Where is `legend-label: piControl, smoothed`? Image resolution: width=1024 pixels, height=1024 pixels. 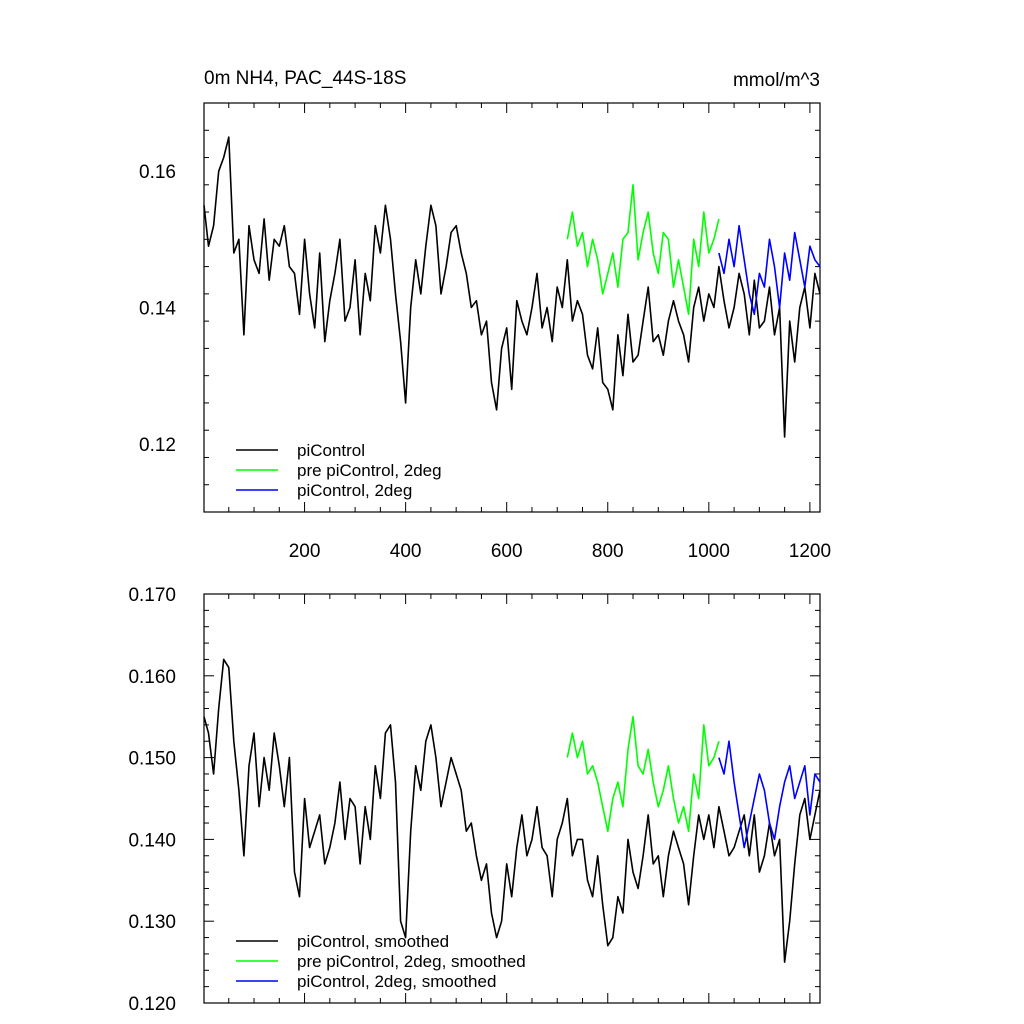
legend-label: piControl, smoothed is located at coordinates (373, 941).